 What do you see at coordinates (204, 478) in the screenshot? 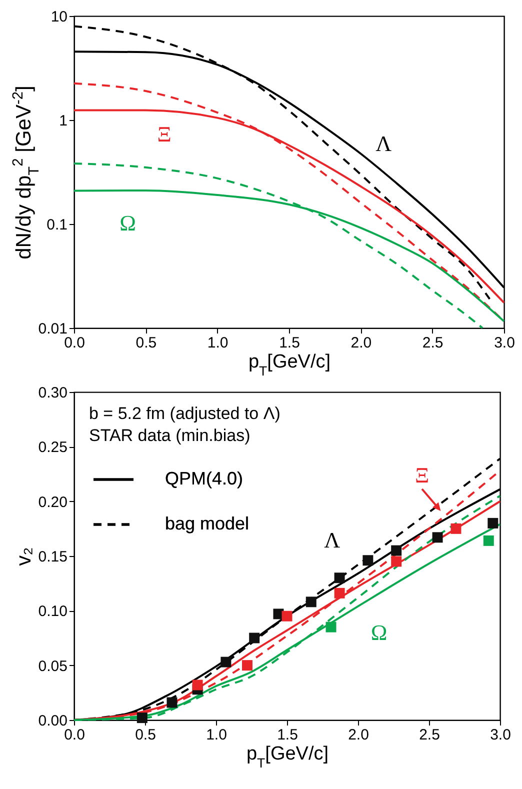
I see `legend-label: QPM(4.0)` at bounding box center [204, 478].